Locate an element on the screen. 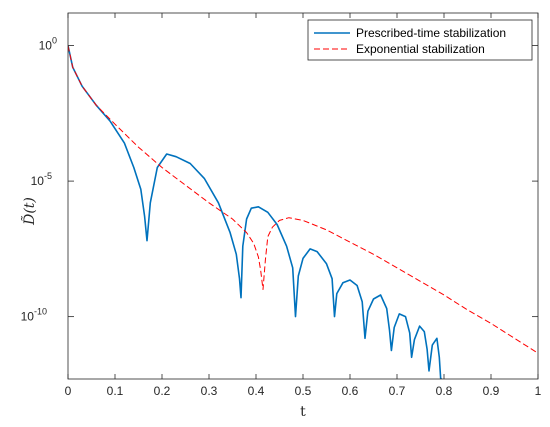  y-axis-label: D̃(t) is located at coordinates (29, 211).